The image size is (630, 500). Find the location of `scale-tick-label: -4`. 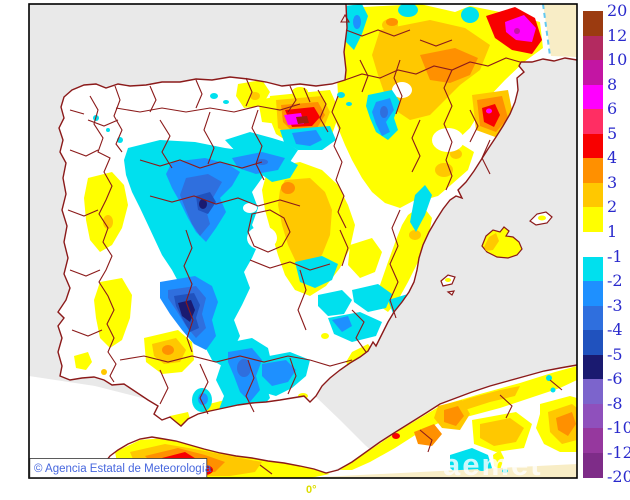

scale-tick-label: -4 is located at coordinates (615, 330).